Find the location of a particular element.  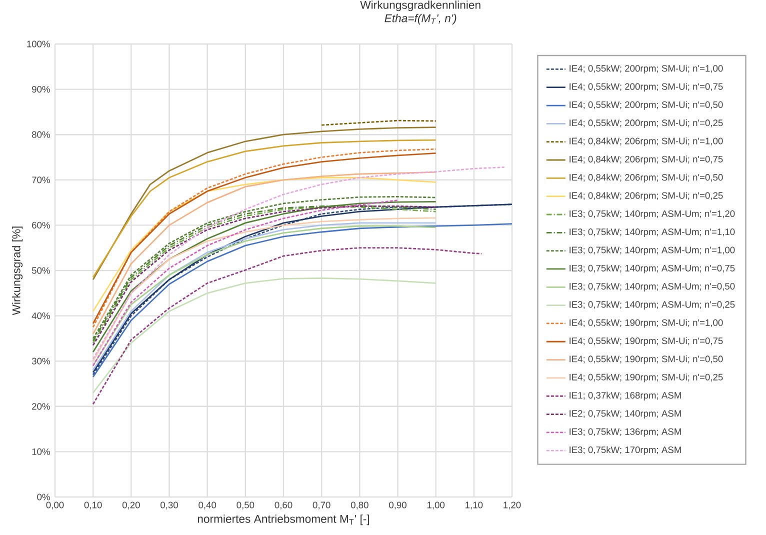

legend-label: IE3; 0,75kW; 136rpm; ASM is located at coordinates (625, 432).